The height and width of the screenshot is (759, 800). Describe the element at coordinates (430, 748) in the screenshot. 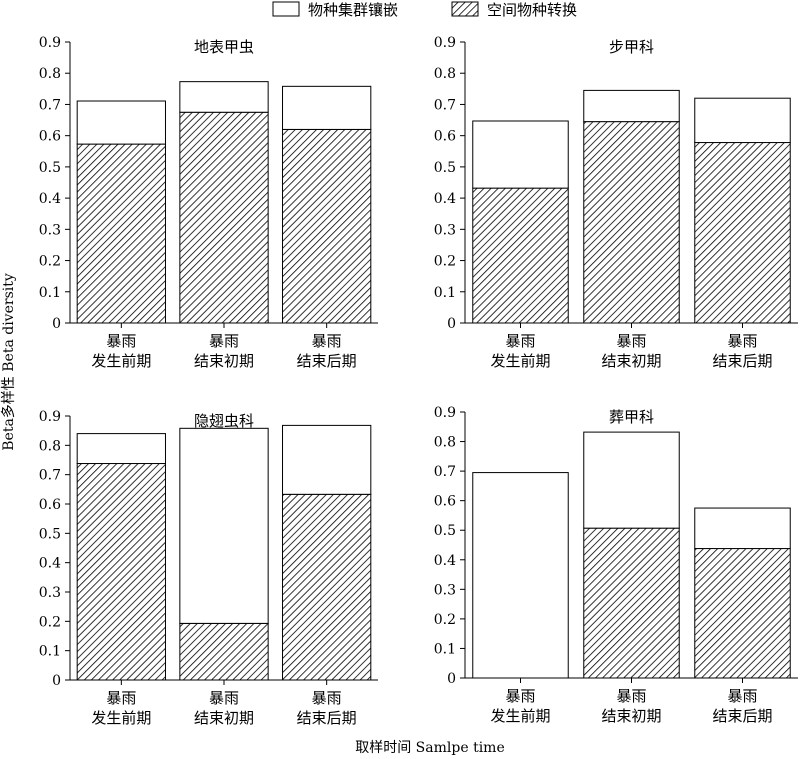

I see `x-axis-label: 取样时间 Samlpe time` at that location.